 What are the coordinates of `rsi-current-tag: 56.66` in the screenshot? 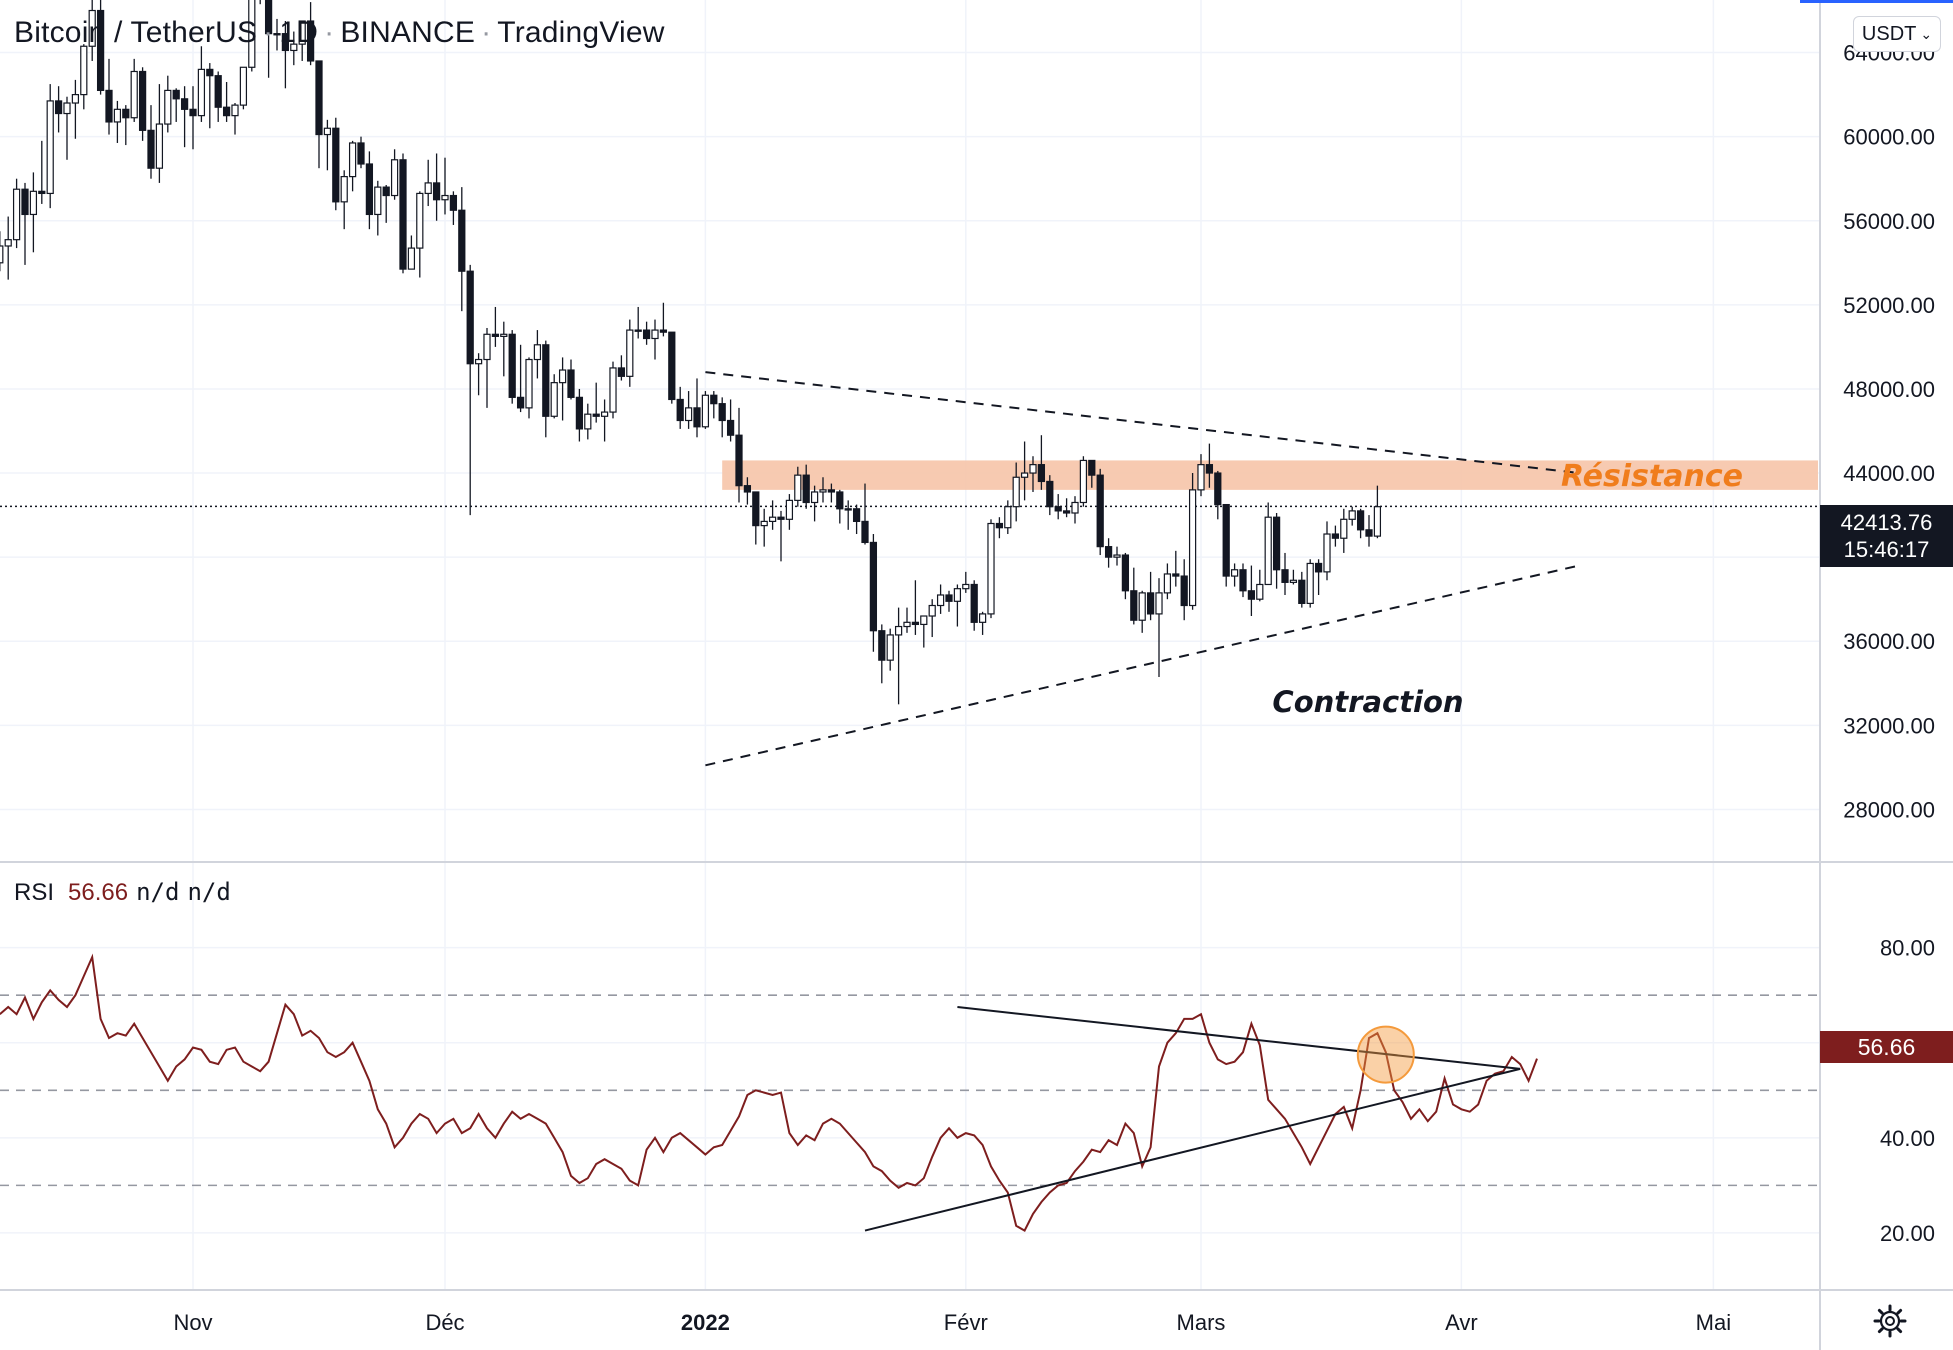 It's located at (1886, 1047).